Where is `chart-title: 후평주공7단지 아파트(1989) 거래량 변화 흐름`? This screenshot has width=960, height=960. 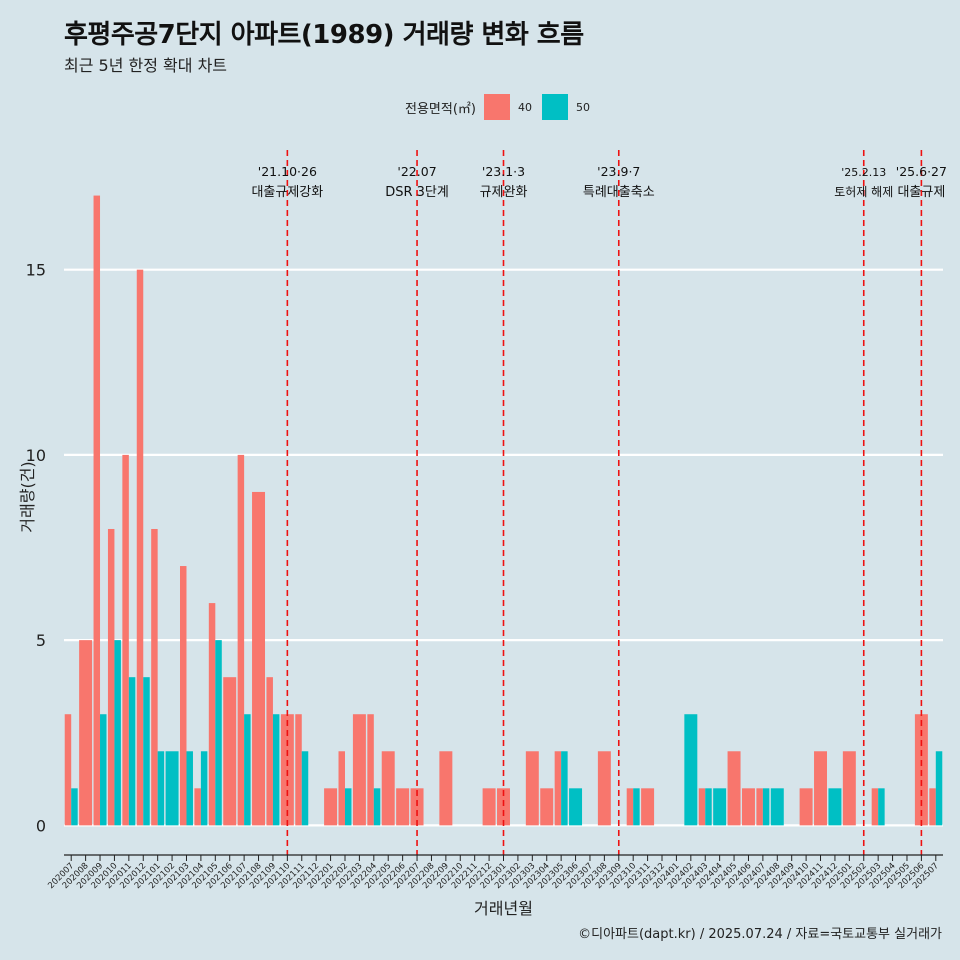 chart-title: 후평주공7단지 아파트(1989) 거래량 변화 흐름 is located at coordinates (324, 35).